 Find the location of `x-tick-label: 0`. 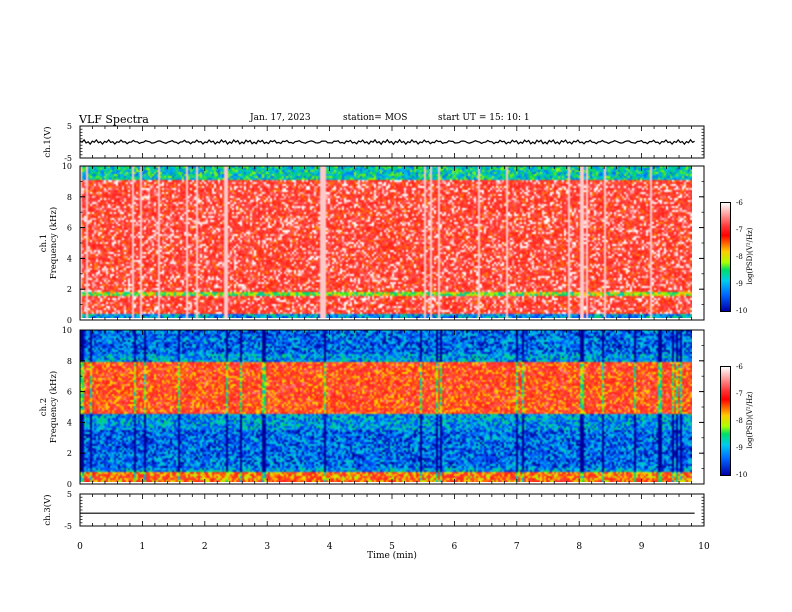

x-tick-label: 0 is located at coordinates (80, 547).